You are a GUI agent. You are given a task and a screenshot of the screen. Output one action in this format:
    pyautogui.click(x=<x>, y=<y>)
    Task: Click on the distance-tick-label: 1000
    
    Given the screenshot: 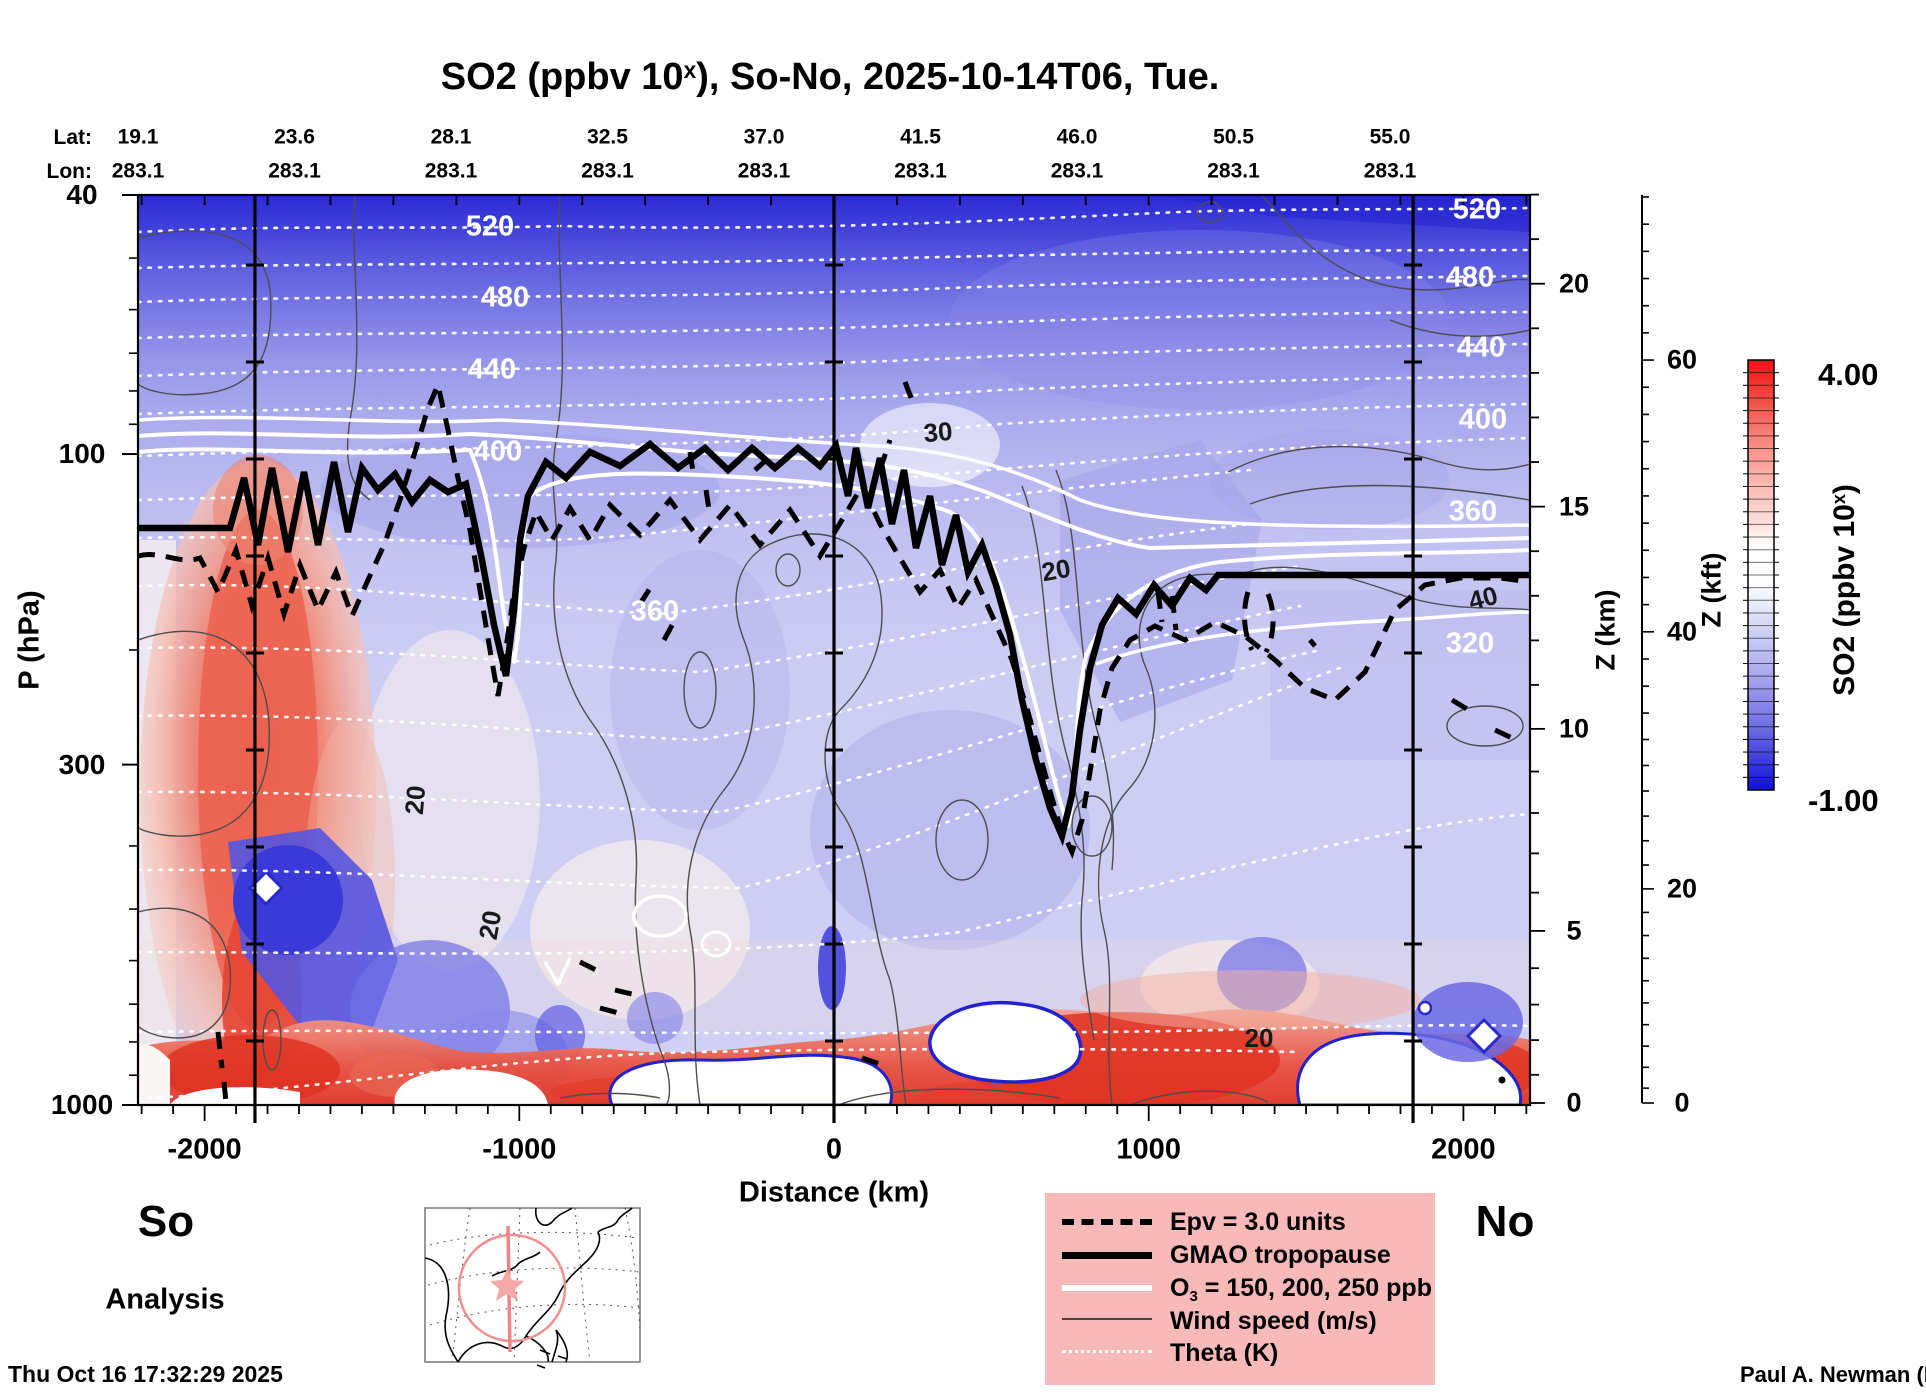 What is the action you would take?
    pyautogui.click(x=1148, y=1149)
    